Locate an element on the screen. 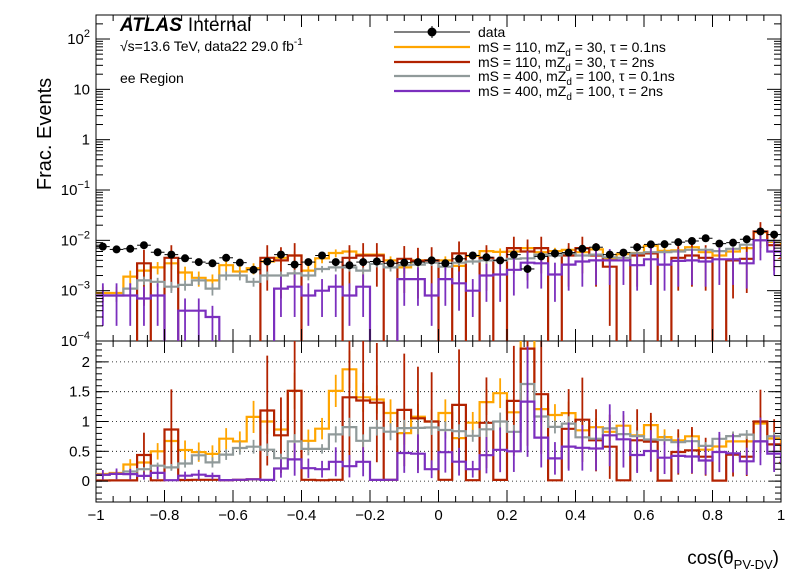  legend-label-3: mS = 400, mZd = 100, τ = 0.1ns is located at coordinates (576, 78).